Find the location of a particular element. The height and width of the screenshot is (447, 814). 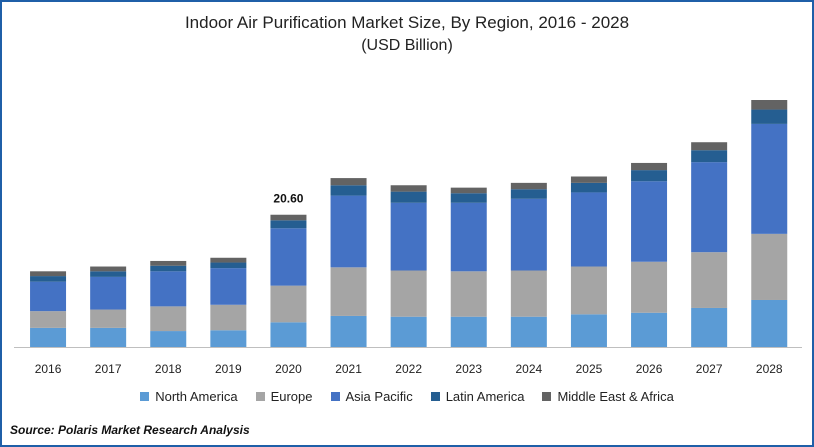

bar-middle-east-africa-2023 is located at coordinates (468, 190).